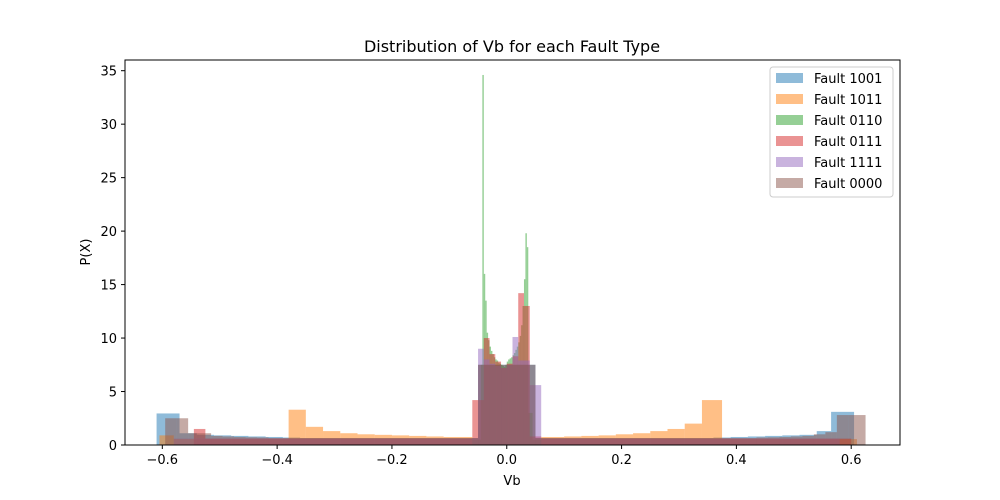  What do you see at coordinates (108, 125) in the screenshot?
I see `y-tick-label: 30` at bounding box center [108, 125].